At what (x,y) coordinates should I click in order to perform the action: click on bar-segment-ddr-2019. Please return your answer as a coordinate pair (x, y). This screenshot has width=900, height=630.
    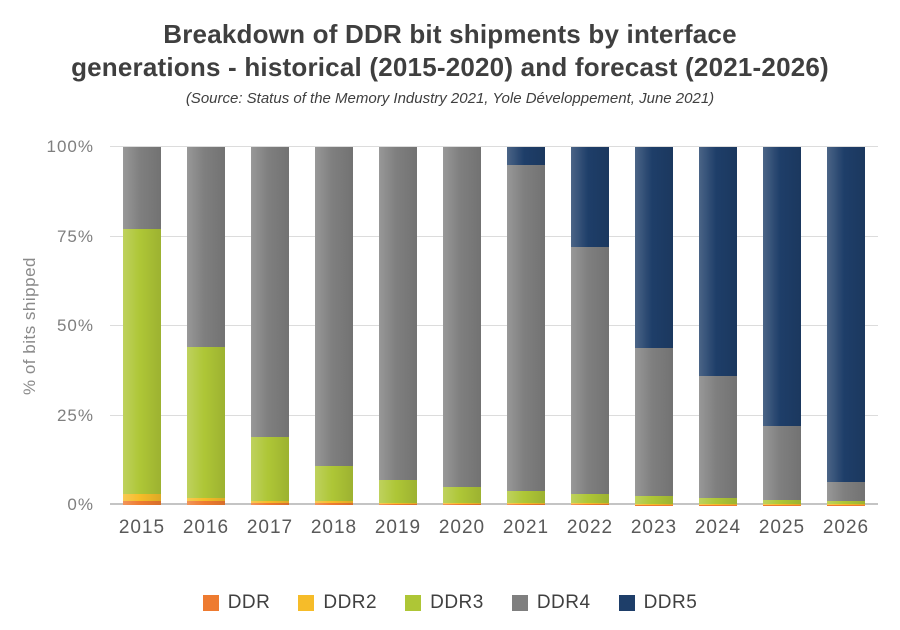
    Looking at the image, I should click on (398, 504).